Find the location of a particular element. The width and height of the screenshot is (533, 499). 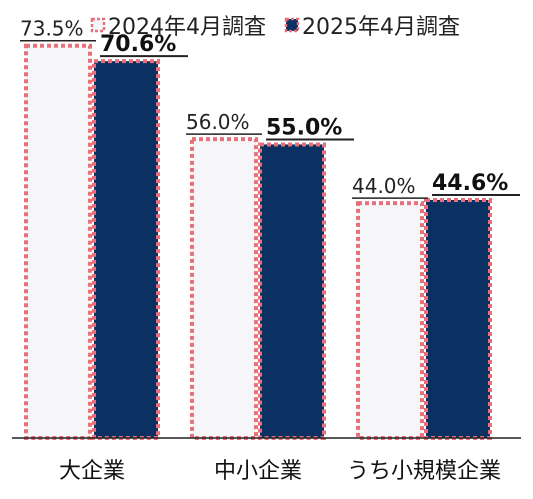

category-labels: 大企業 中小企業 うち小規模企業 is located at coordinates (280, 471).